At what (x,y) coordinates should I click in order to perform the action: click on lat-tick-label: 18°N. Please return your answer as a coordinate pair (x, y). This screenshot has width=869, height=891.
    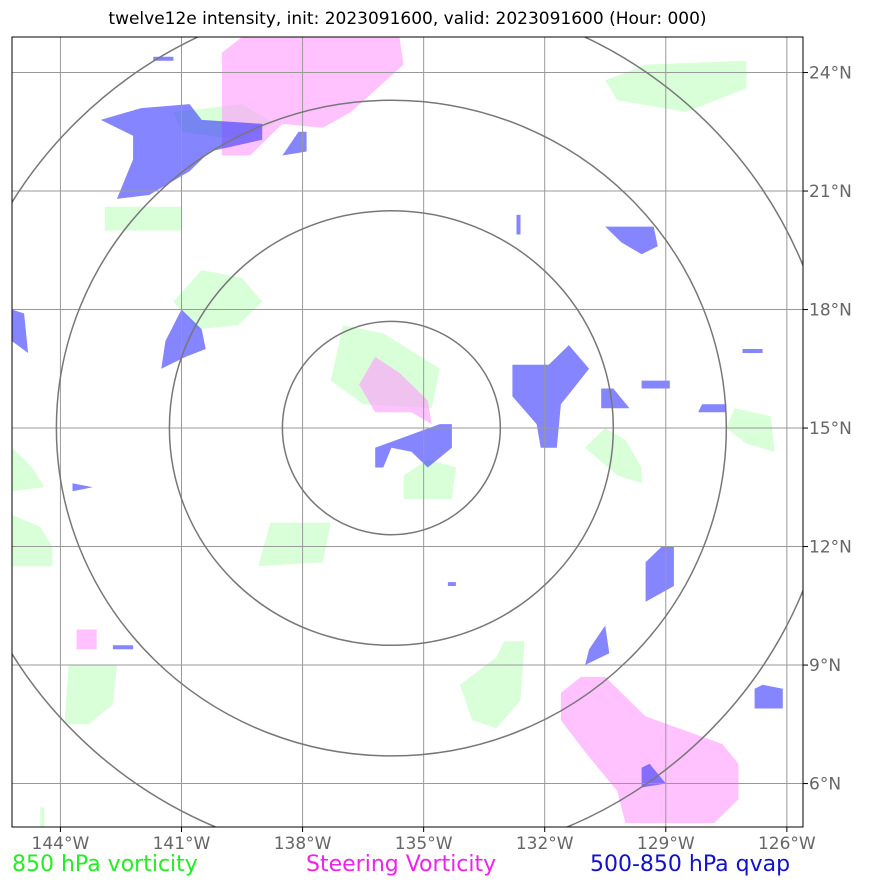
    Looking at the image, I should click on (830, 311).